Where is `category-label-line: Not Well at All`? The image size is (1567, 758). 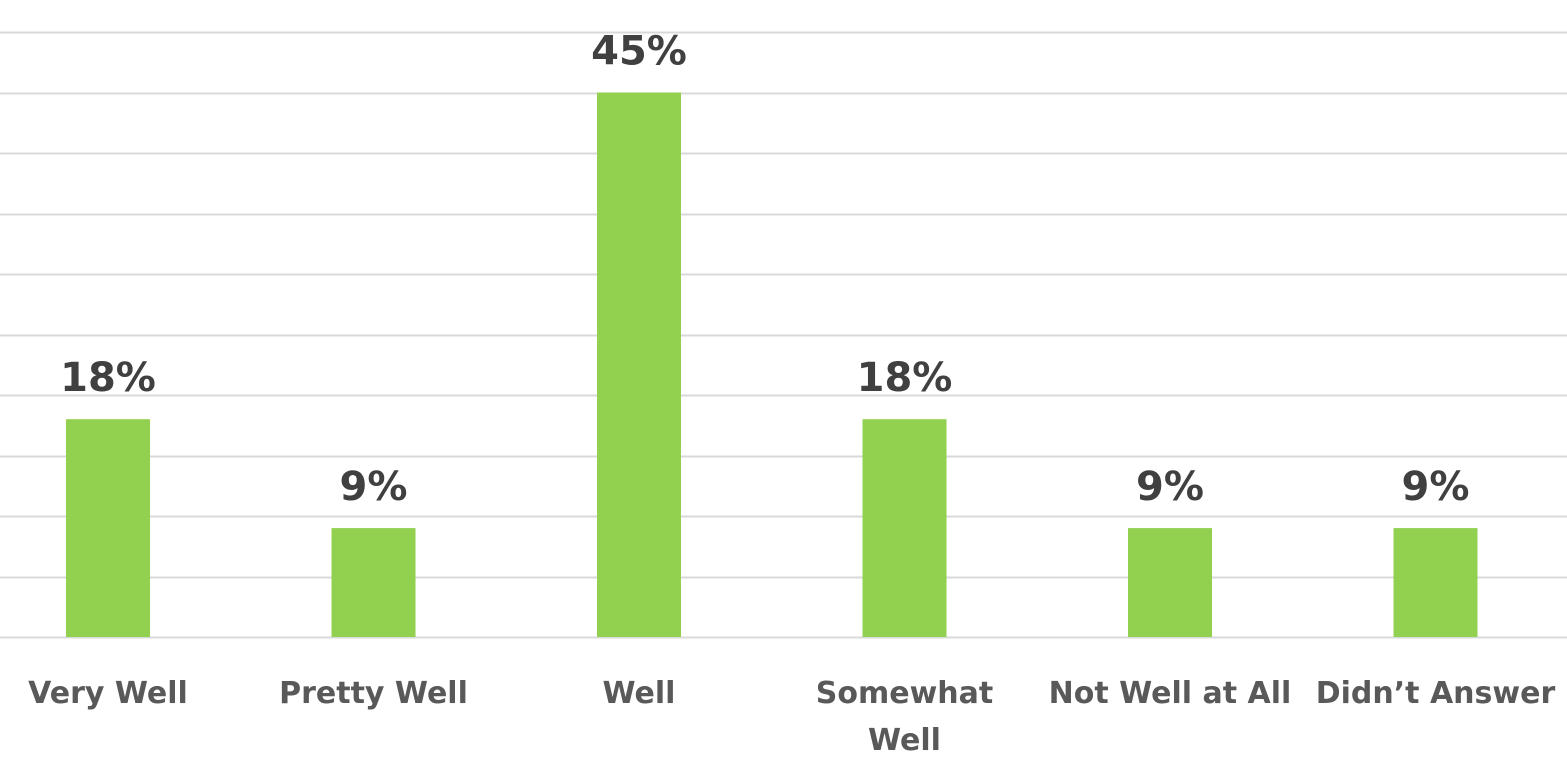
category-label-line: Not Well at All is located at coordinates (1170, 693).